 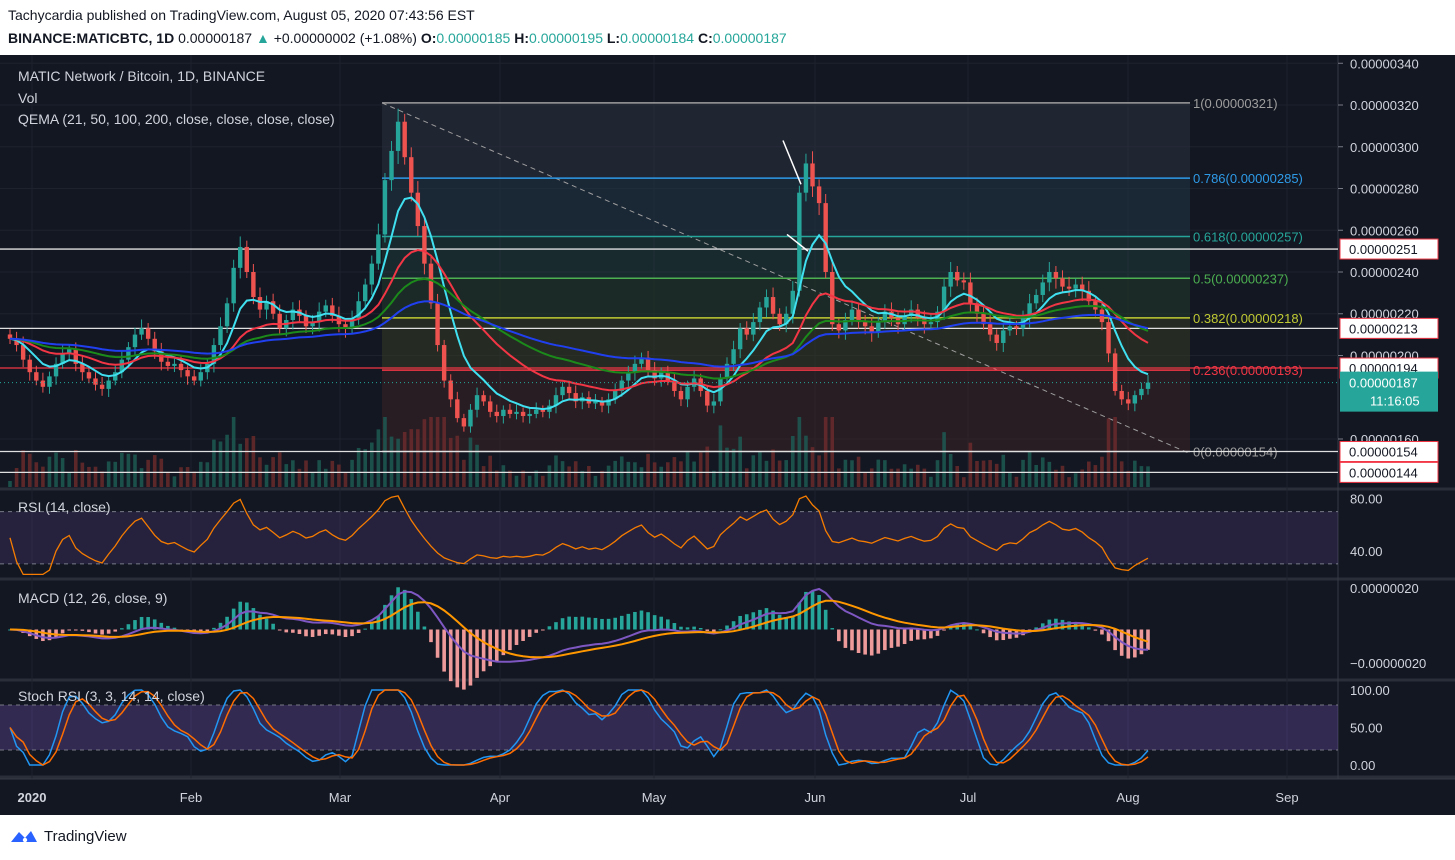 I want to click on price-tag-label: 0.00000251, so click(x=1383, y=249).